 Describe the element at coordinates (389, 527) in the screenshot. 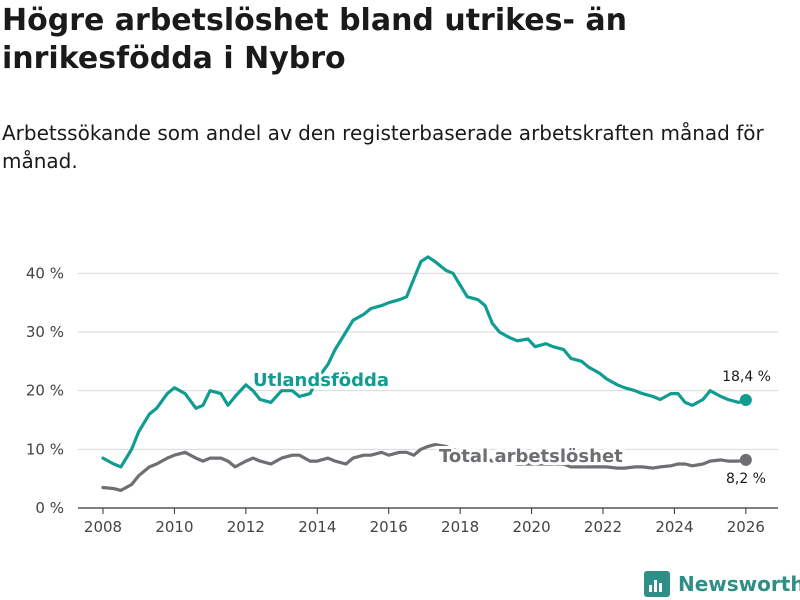

I see `x-tick-label: 2016` at that location.